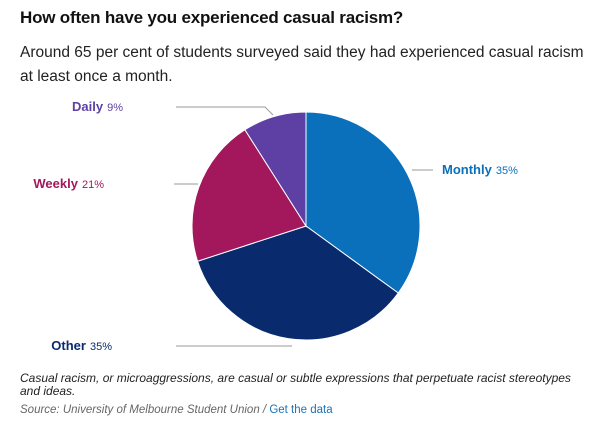  Describe the element at coordinates (55, 183) in the screenshot. I see `slice-name-weekly: Weekly` at that location.